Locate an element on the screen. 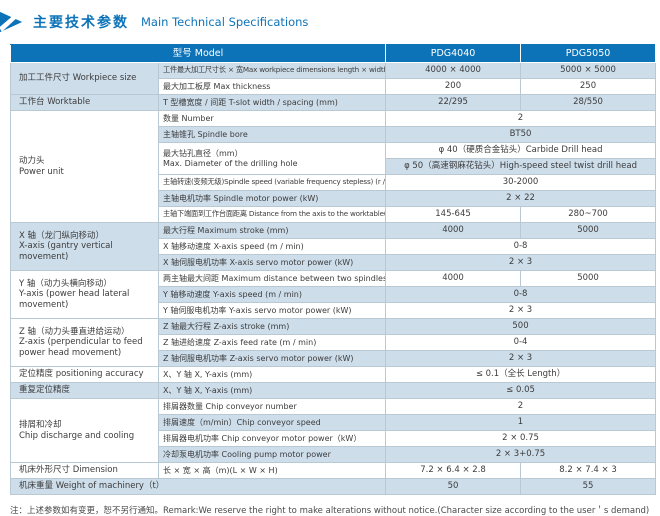  category-text: 加工工件尺寸 Workpiece size is located at coordinates (78, 78).